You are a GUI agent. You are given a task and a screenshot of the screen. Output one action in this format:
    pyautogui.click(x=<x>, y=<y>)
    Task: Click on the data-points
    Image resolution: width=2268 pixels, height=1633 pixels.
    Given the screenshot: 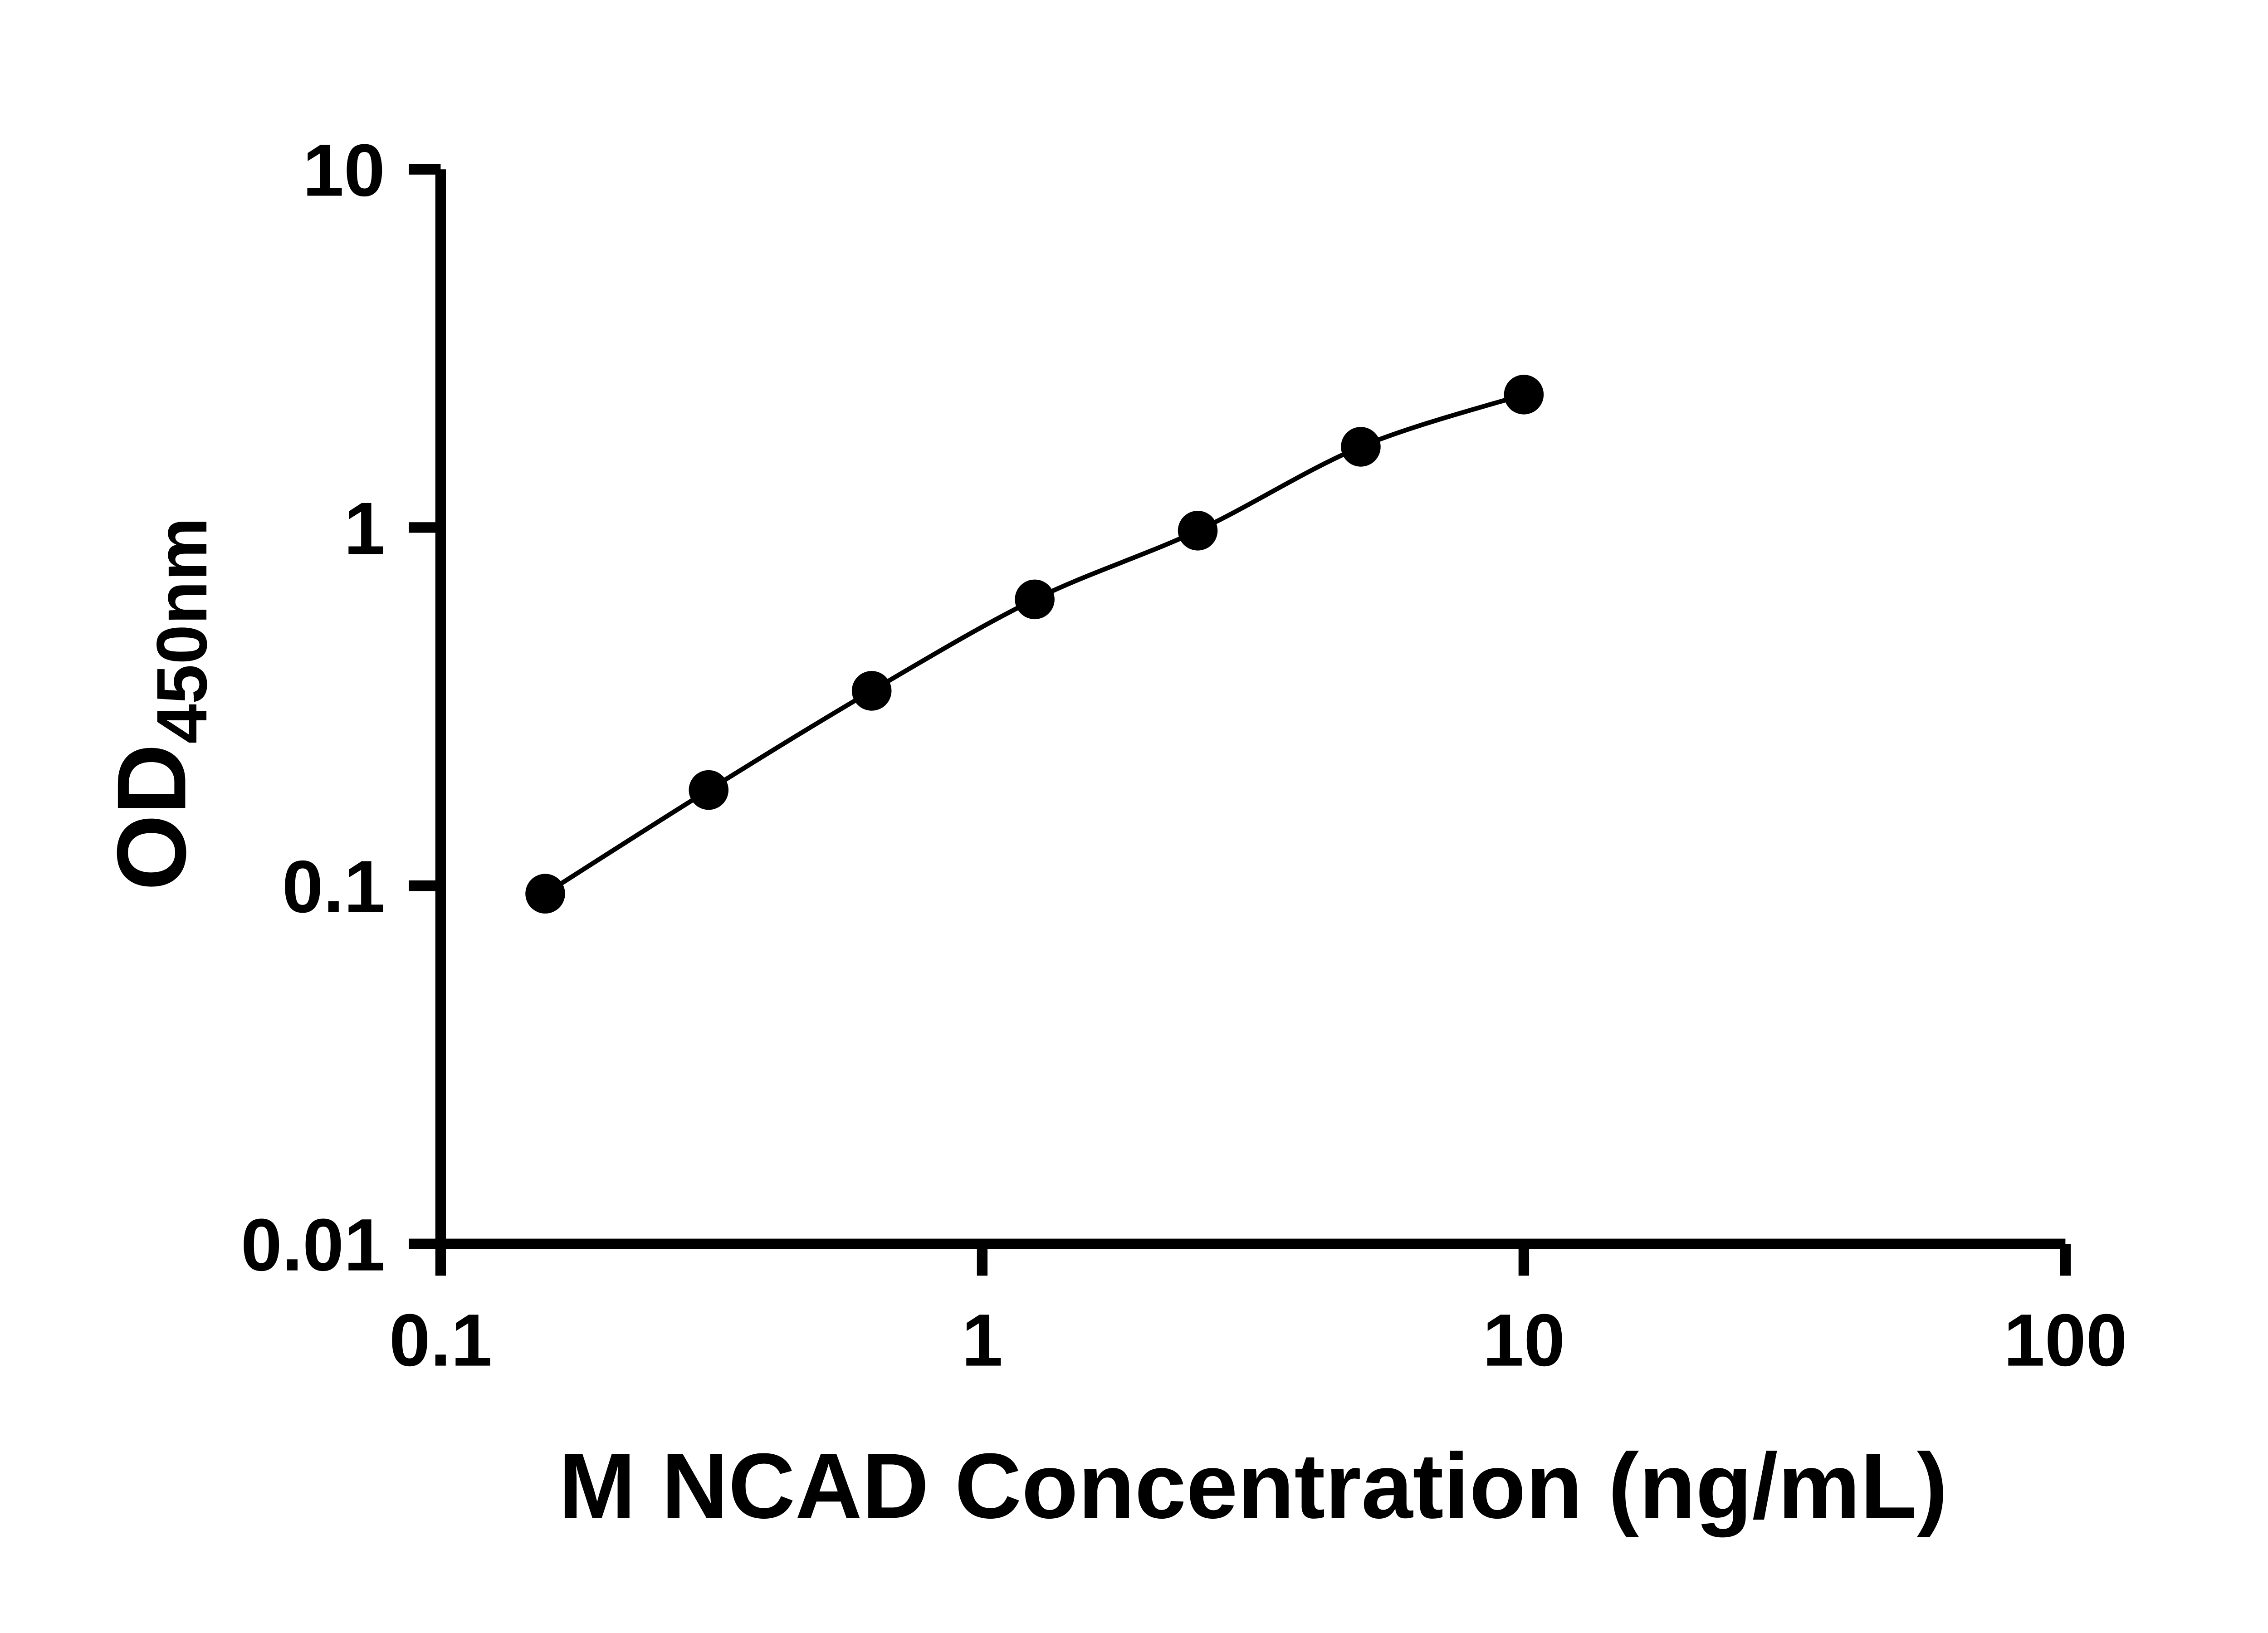 What is the action you would take?
    pyautogui.click(x=1035, y=644)
    